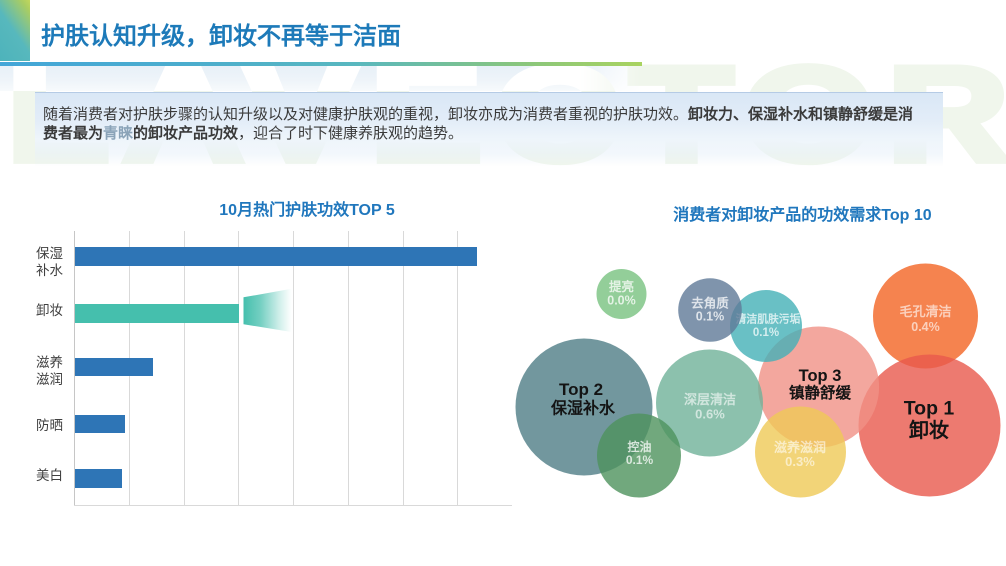 This screenshot has height=566, width=1006. I want to click on svg-text: Top 2, so click(581, 389).